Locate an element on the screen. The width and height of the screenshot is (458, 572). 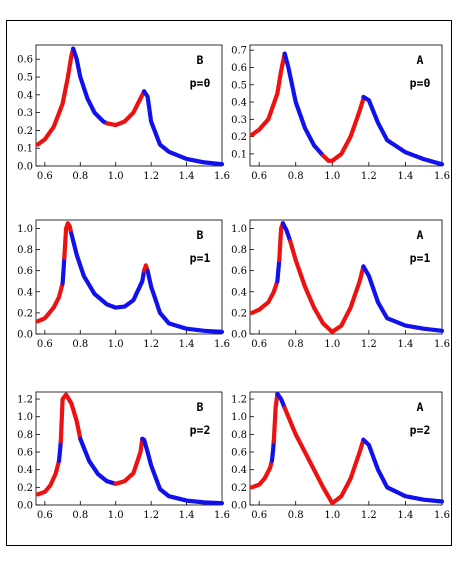
y-tick-label: 0.3 is located at coordinates (25, 113).